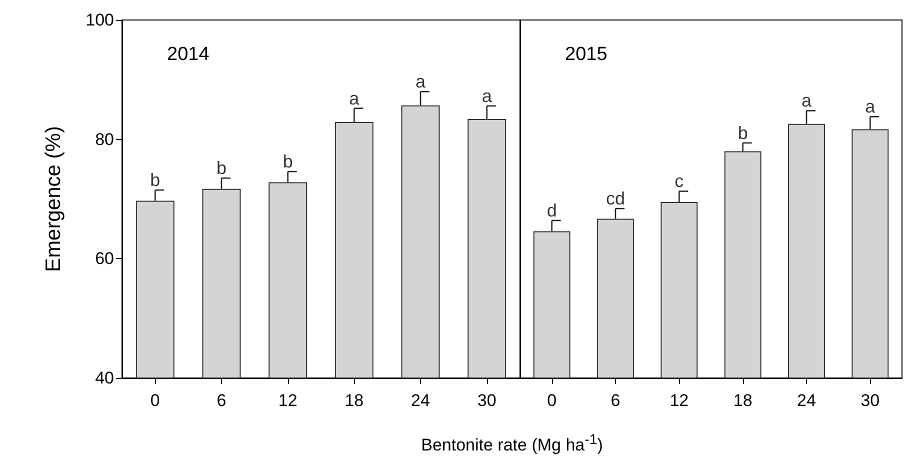  What do you see at coordinates (100, 20) in the screenshot?
I see `y-tick-label: 100` at bounding box center [100, 20].